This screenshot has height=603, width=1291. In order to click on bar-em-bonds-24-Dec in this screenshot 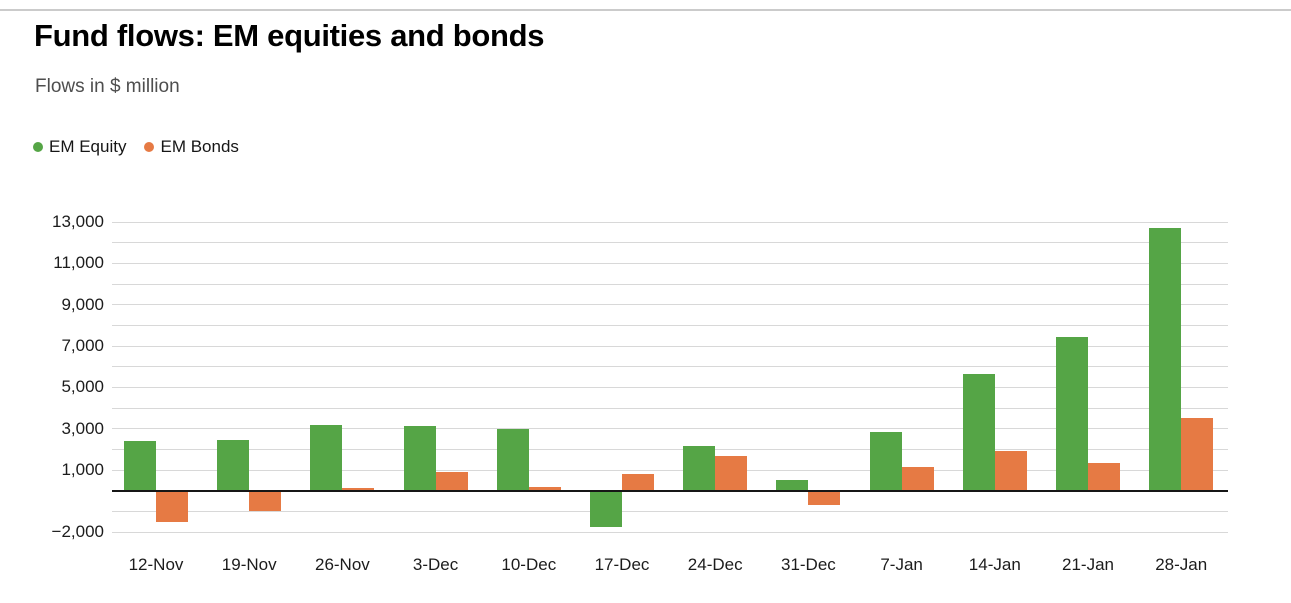, I will do `click(731, 473)`.